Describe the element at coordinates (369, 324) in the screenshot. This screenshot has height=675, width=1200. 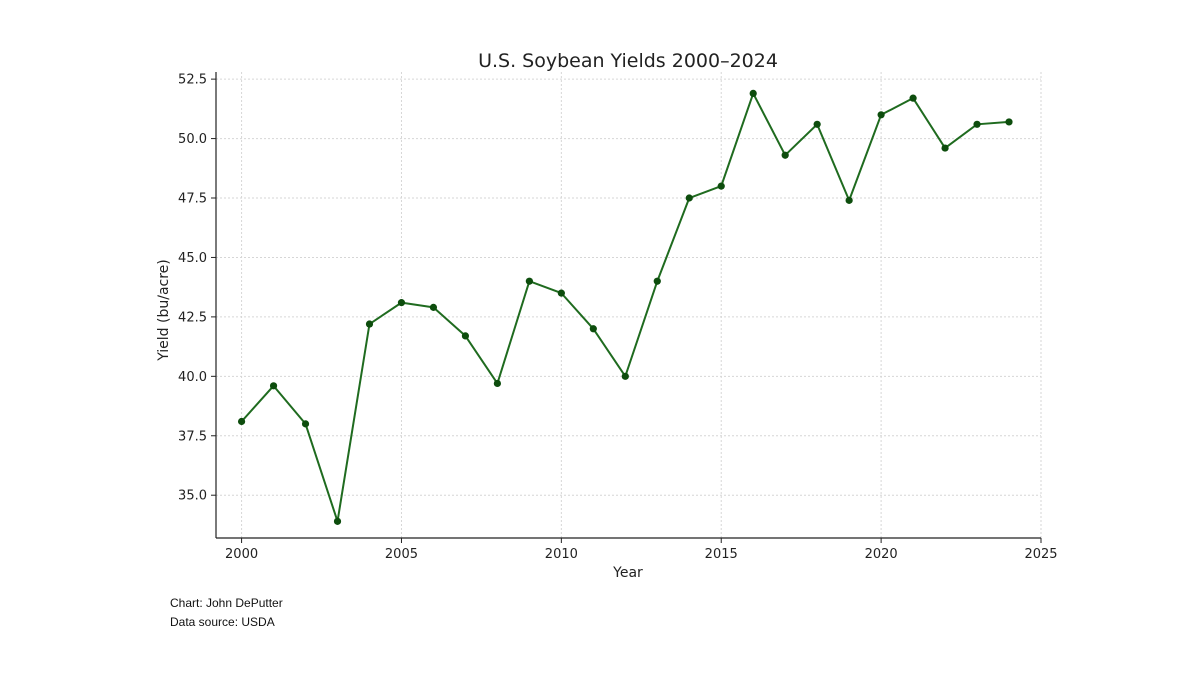
I see `yield-point-2004` at that location.